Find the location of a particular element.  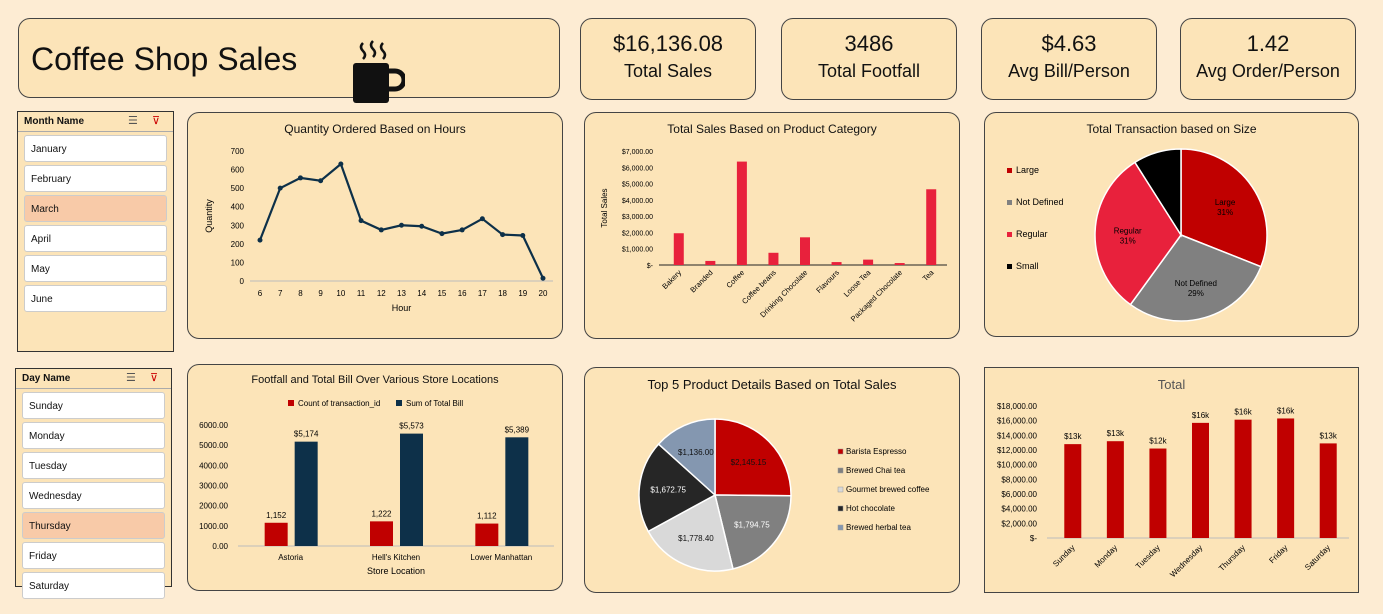

slicer-title: Day Name is located at coordinates (46, 378).